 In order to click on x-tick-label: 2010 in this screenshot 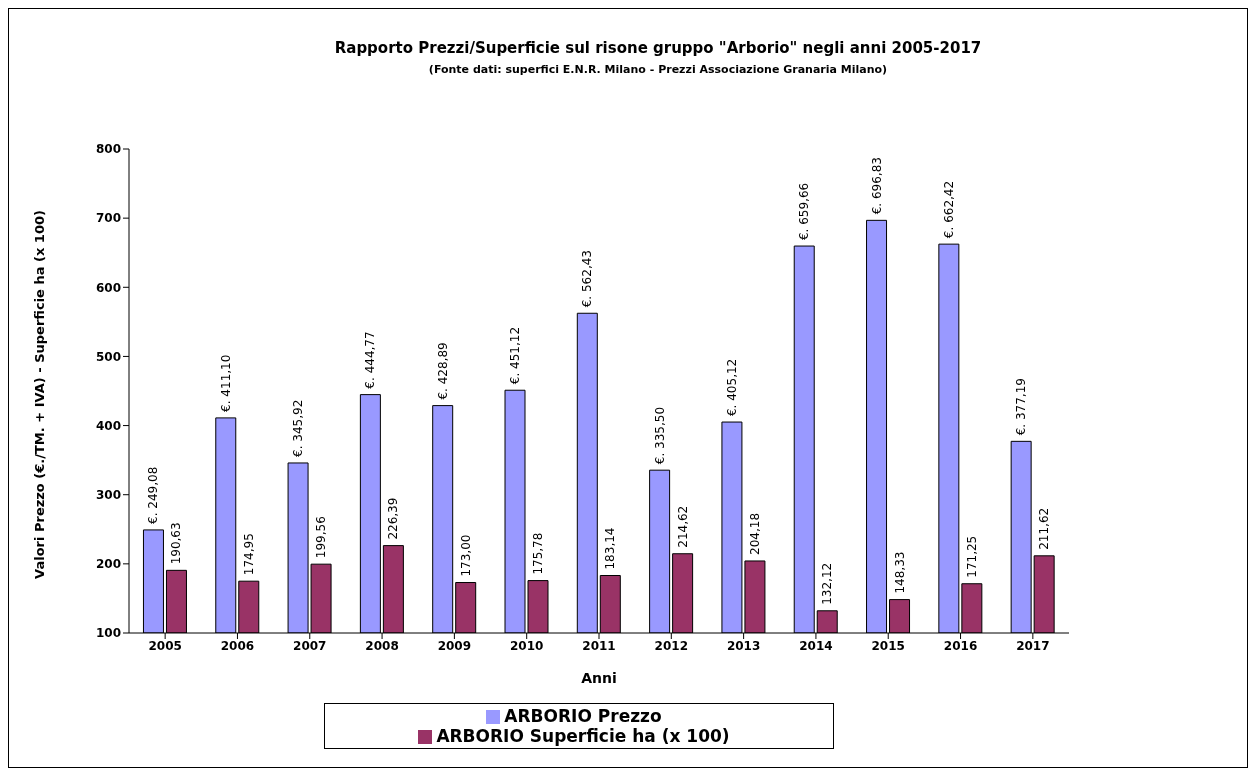, I will do `click(526, 645)`.